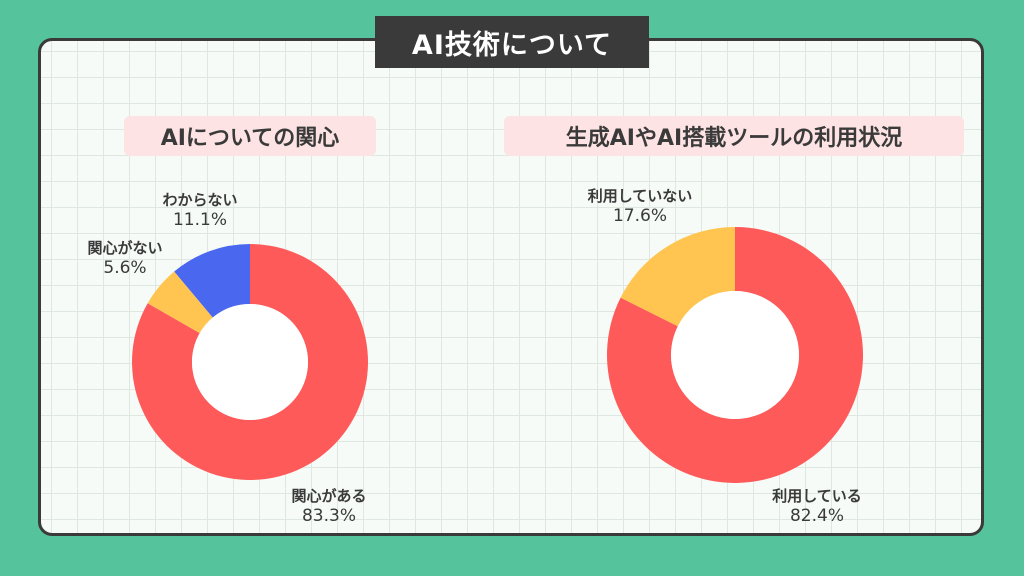 Image resolution: width=1024 pixels, height=576 pixels. Describe the element at coordinates (512, 42) in the screenshot. I see `page-title: AI技術について` at that location.